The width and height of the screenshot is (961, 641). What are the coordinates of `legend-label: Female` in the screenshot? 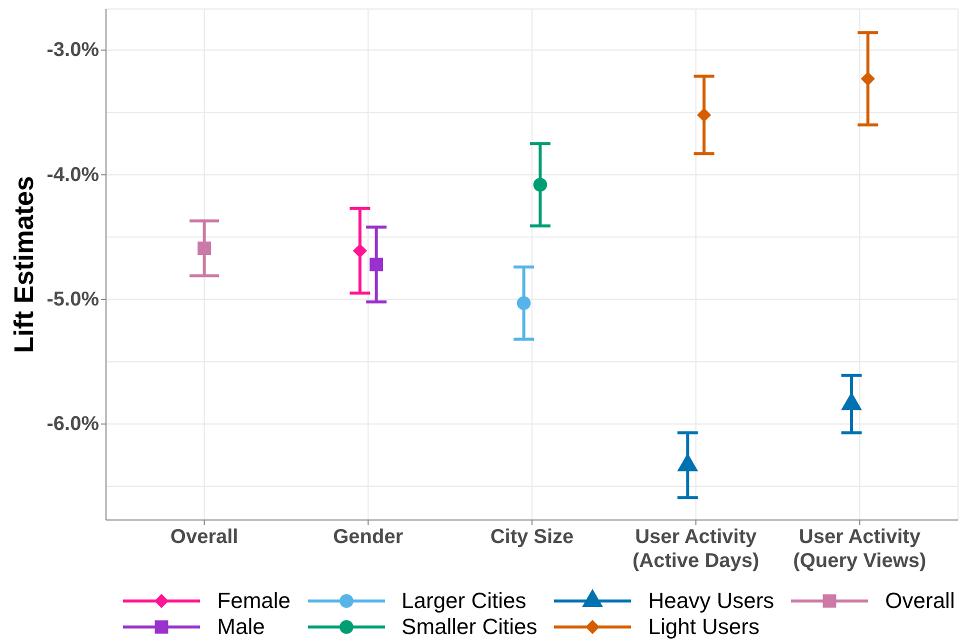 It's located at (254, 601).